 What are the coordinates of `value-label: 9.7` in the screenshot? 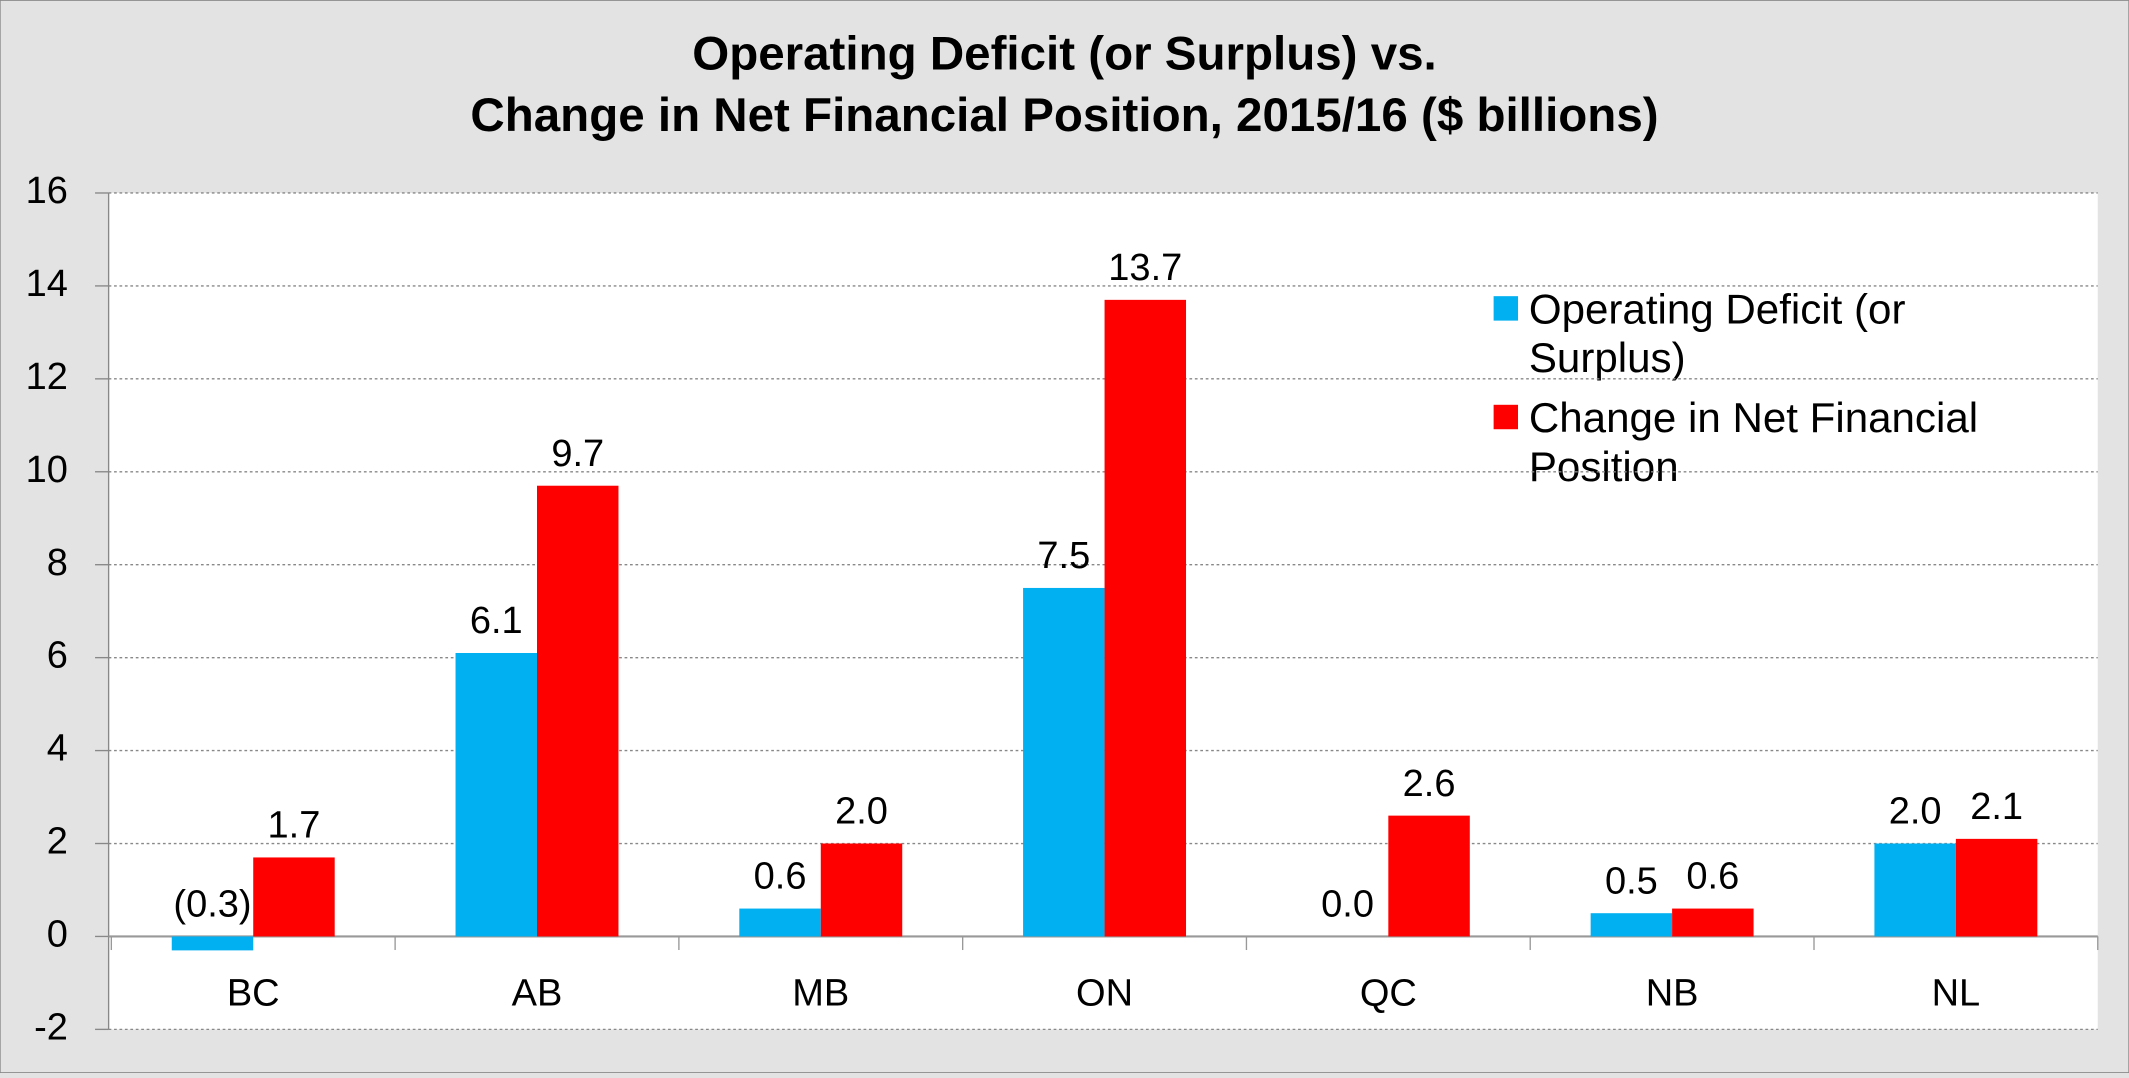 It's located at (577, 454).